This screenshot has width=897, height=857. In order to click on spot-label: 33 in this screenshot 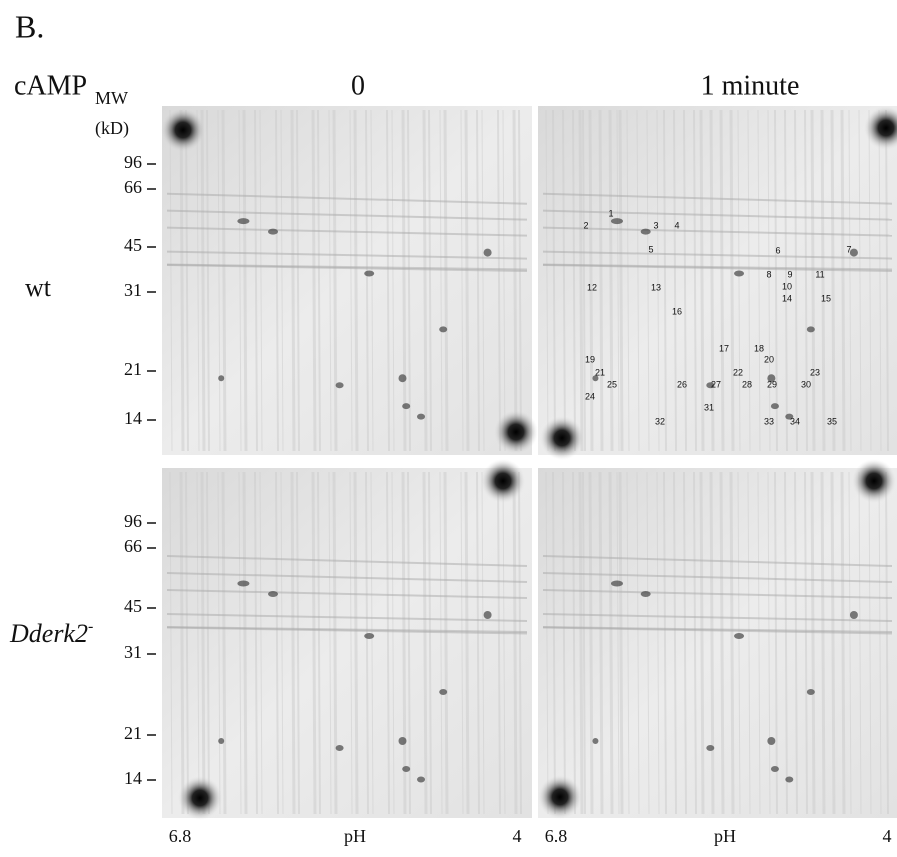, I will do `click(769, 421)`.